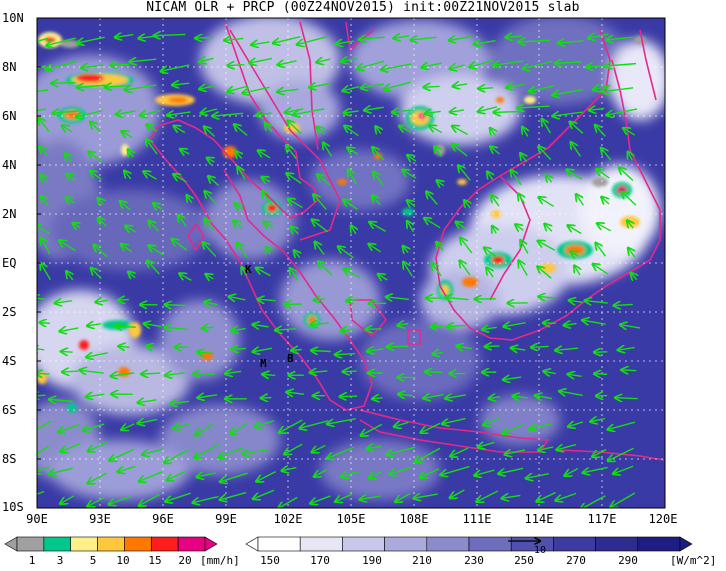 The image size is (726, 571). Describe the element at coordinates (351, 519) in the screenshot. I see `lon-label: 105E` at that location.